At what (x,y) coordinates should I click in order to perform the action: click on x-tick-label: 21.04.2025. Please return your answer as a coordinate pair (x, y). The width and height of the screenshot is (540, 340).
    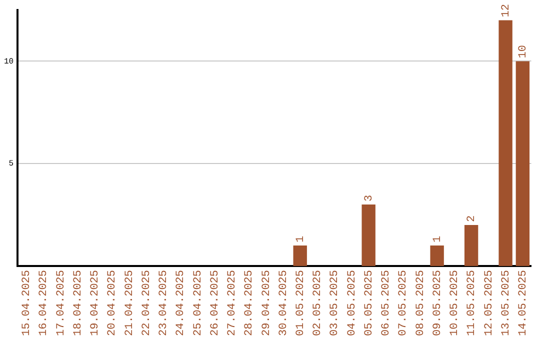
    Looking at the image, I should click on (130, 303).